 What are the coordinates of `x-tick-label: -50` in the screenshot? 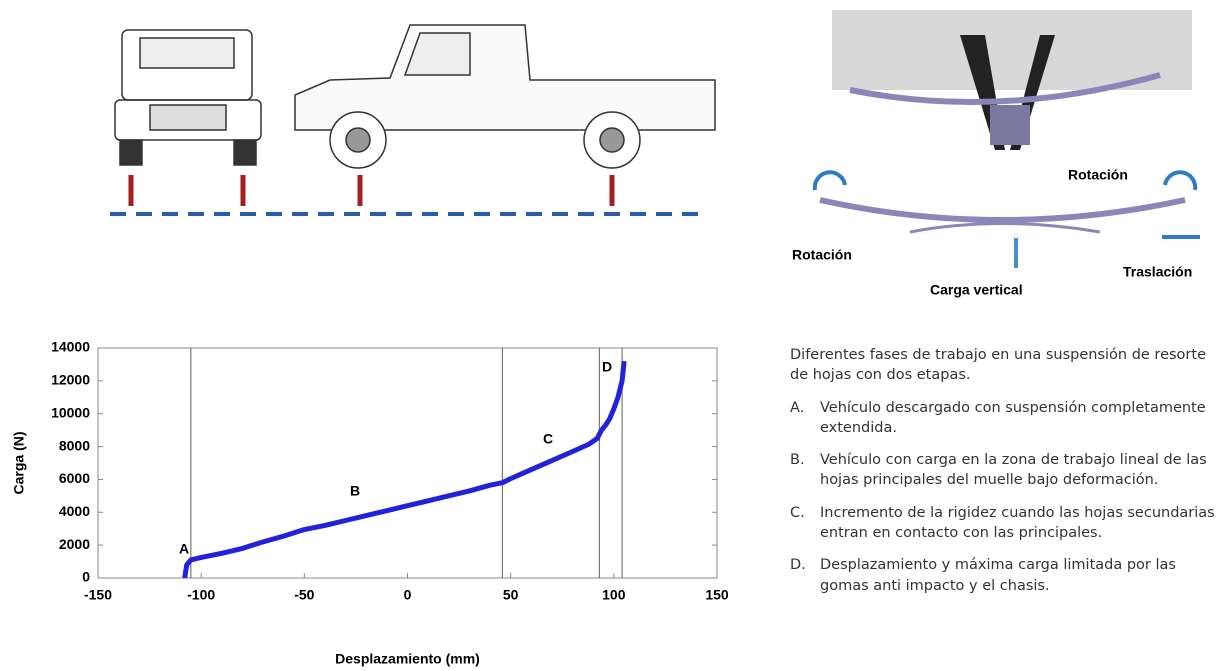 It's located at (304, 595).